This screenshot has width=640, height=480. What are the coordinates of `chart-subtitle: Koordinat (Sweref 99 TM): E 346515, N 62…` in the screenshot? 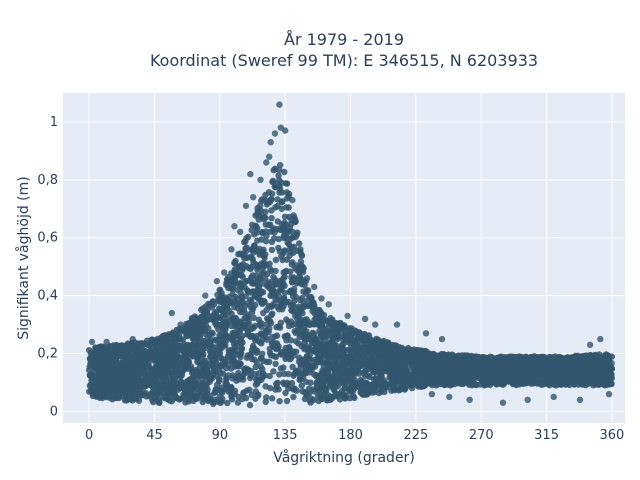 It's located at (344, 60).